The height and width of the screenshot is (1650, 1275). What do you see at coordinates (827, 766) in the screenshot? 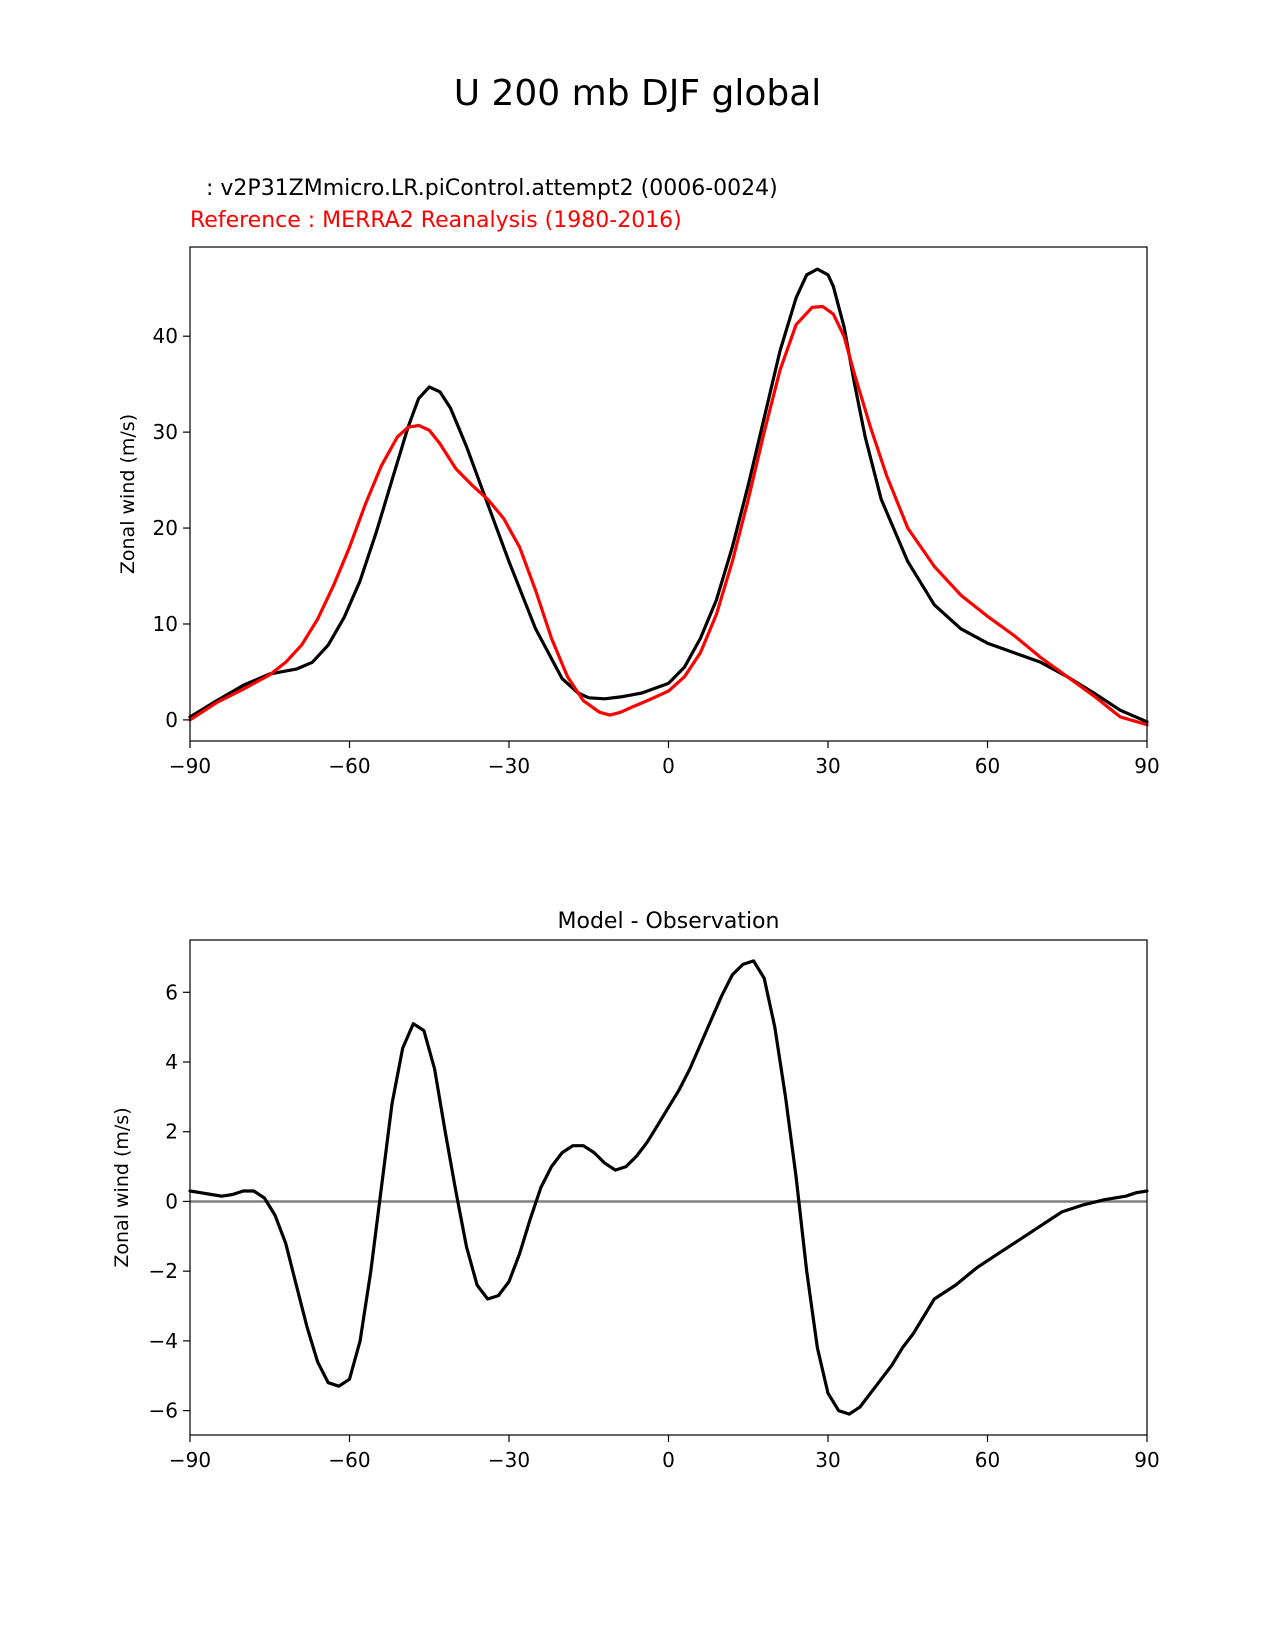
I see `chart-1-x-tick-label: 30` at bounding box center [827, 766].